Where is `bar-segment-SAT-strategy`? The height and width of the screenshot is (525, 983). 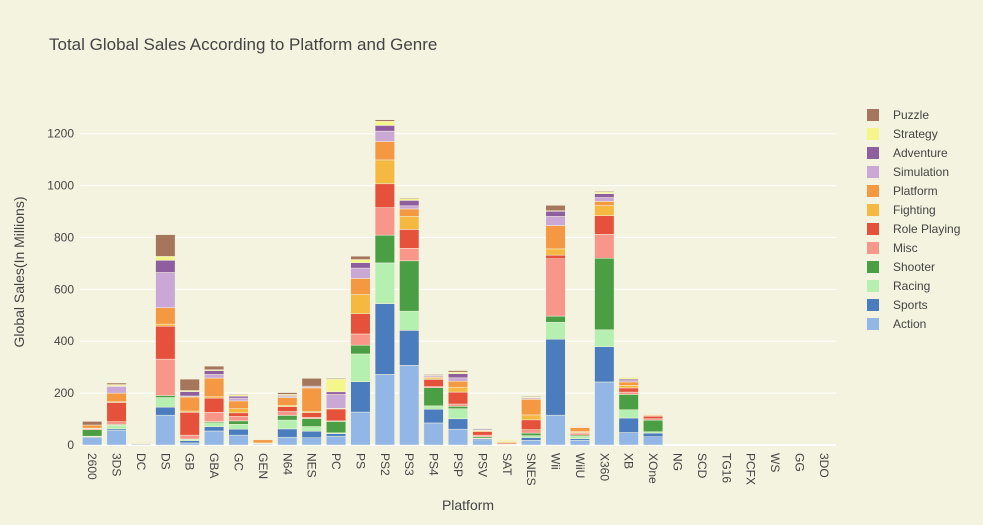
bar-segment-SAT-strategy is located at coordinates (506, 440).